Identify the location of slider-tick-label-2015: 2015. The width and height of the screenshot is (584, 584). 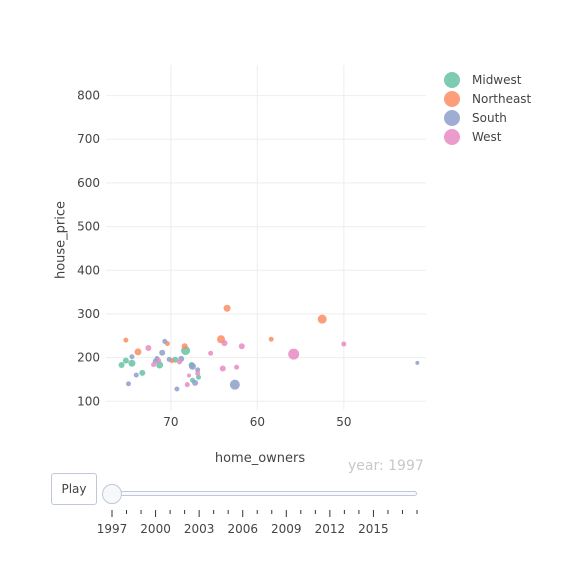
(373, 529).